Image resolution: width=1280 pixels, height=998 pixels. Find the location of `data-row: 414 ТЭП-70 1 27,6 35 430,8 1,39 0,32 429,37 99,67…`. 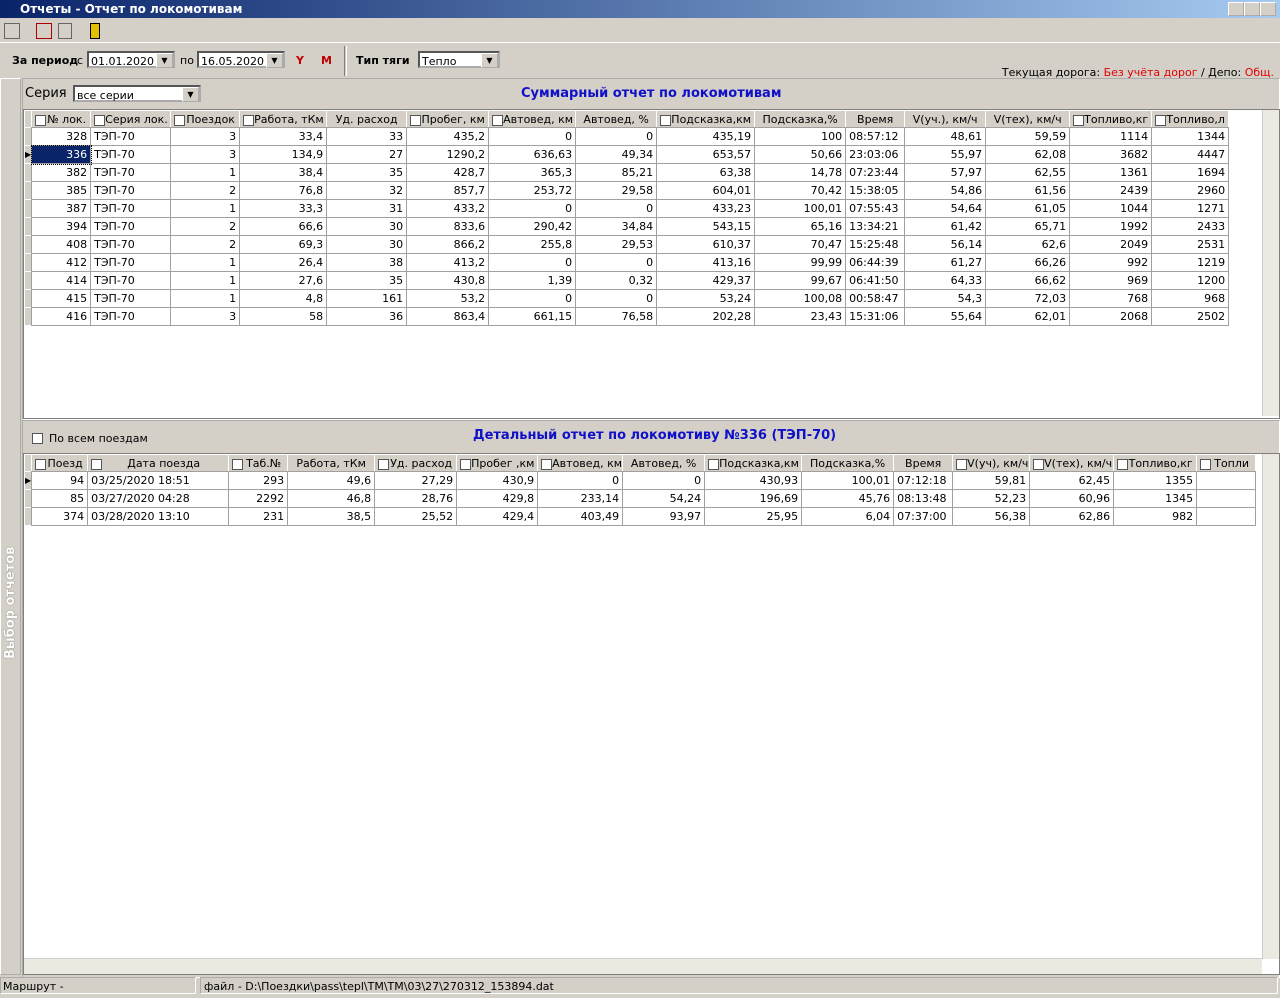

data-row: 414 ТЭП-70 1 27,6 35 430,8 1,39 0,32 429,37 99,67… is located at coordinates (626, 280).